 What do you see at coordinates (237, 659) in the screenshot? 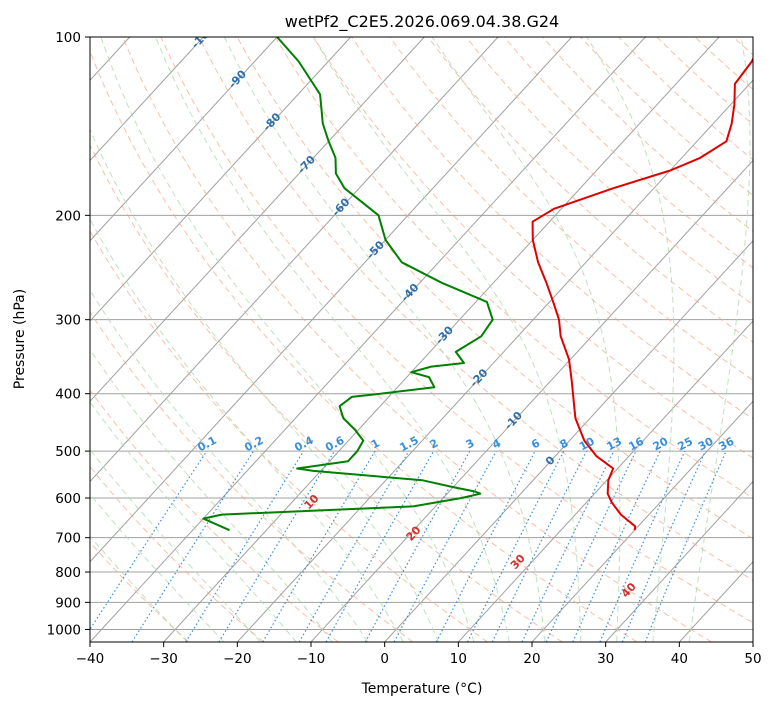
I see `x-tick-label: −20` at bounding box center [237, 659].